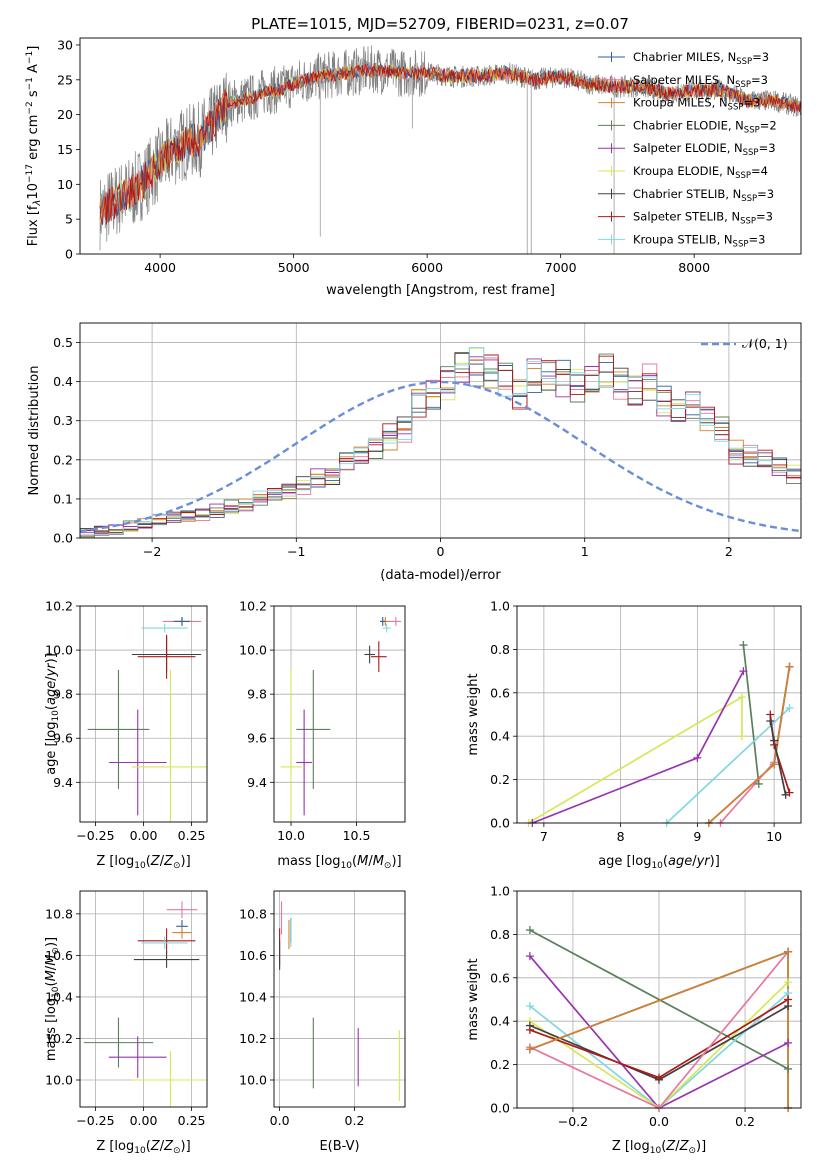 This screenshot has height=1170, width=819. I want to click on weight_vs_age-ytick-label: 1.0, so click(500, 606).